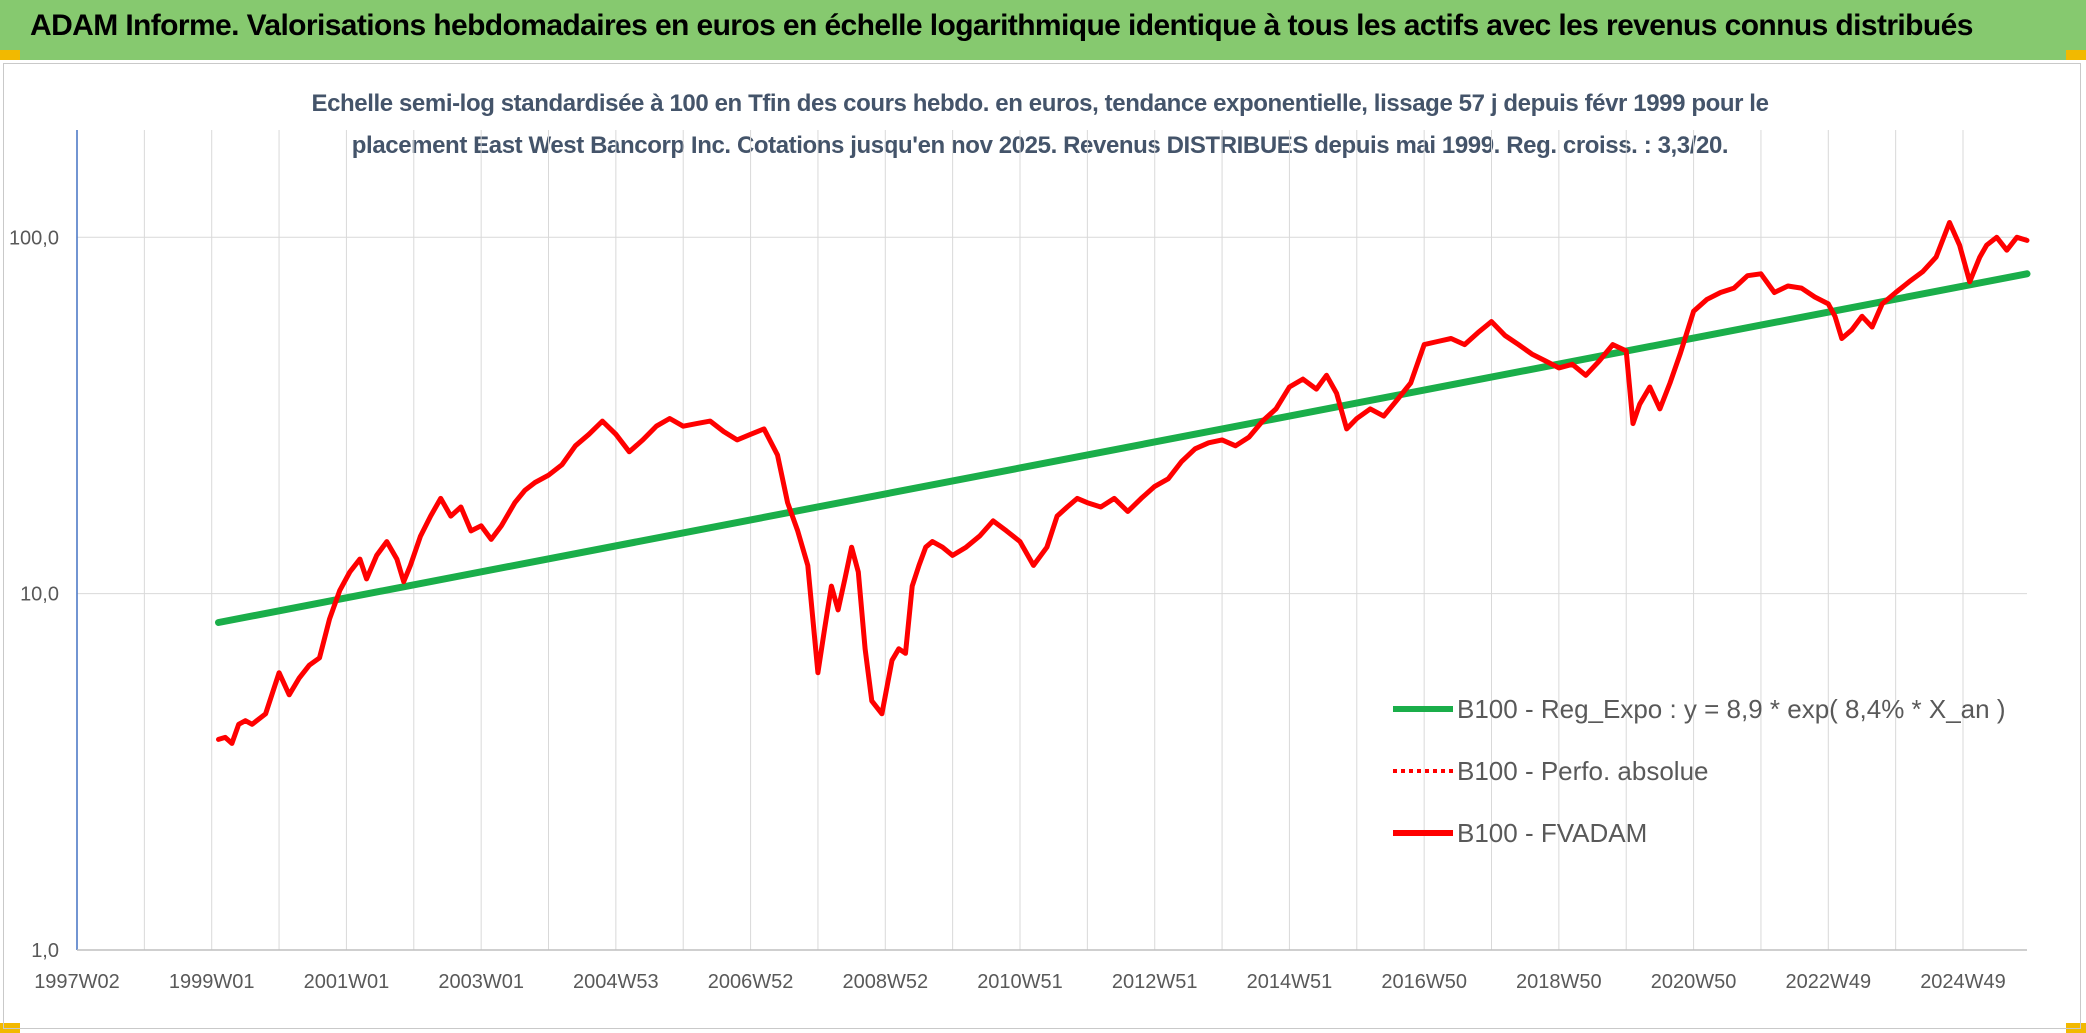 The height and width of the screenshot is (1033, 2086). Describe the element at coordinates (77, 982) in the screenshot. I see `x-tick-label: 1997W02` at that location.